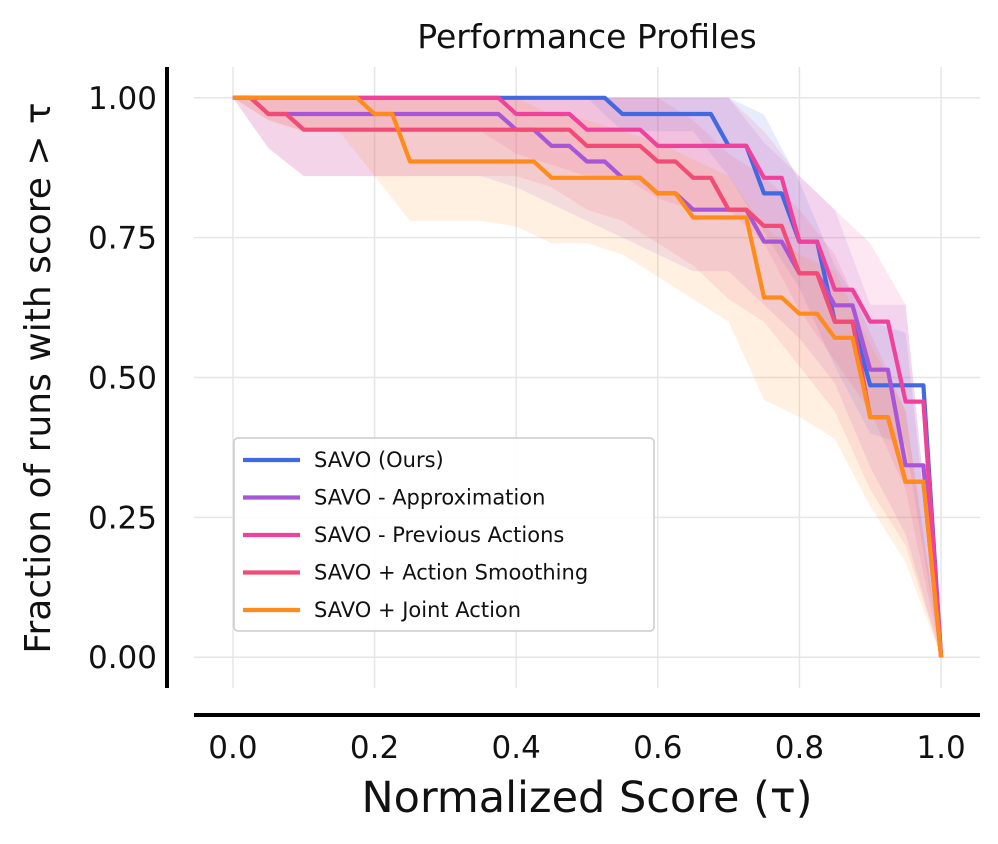 This screenshot has width=998, height=844. I want to click on legend-entry-label: SAVO (Ours), so click(379, 460).